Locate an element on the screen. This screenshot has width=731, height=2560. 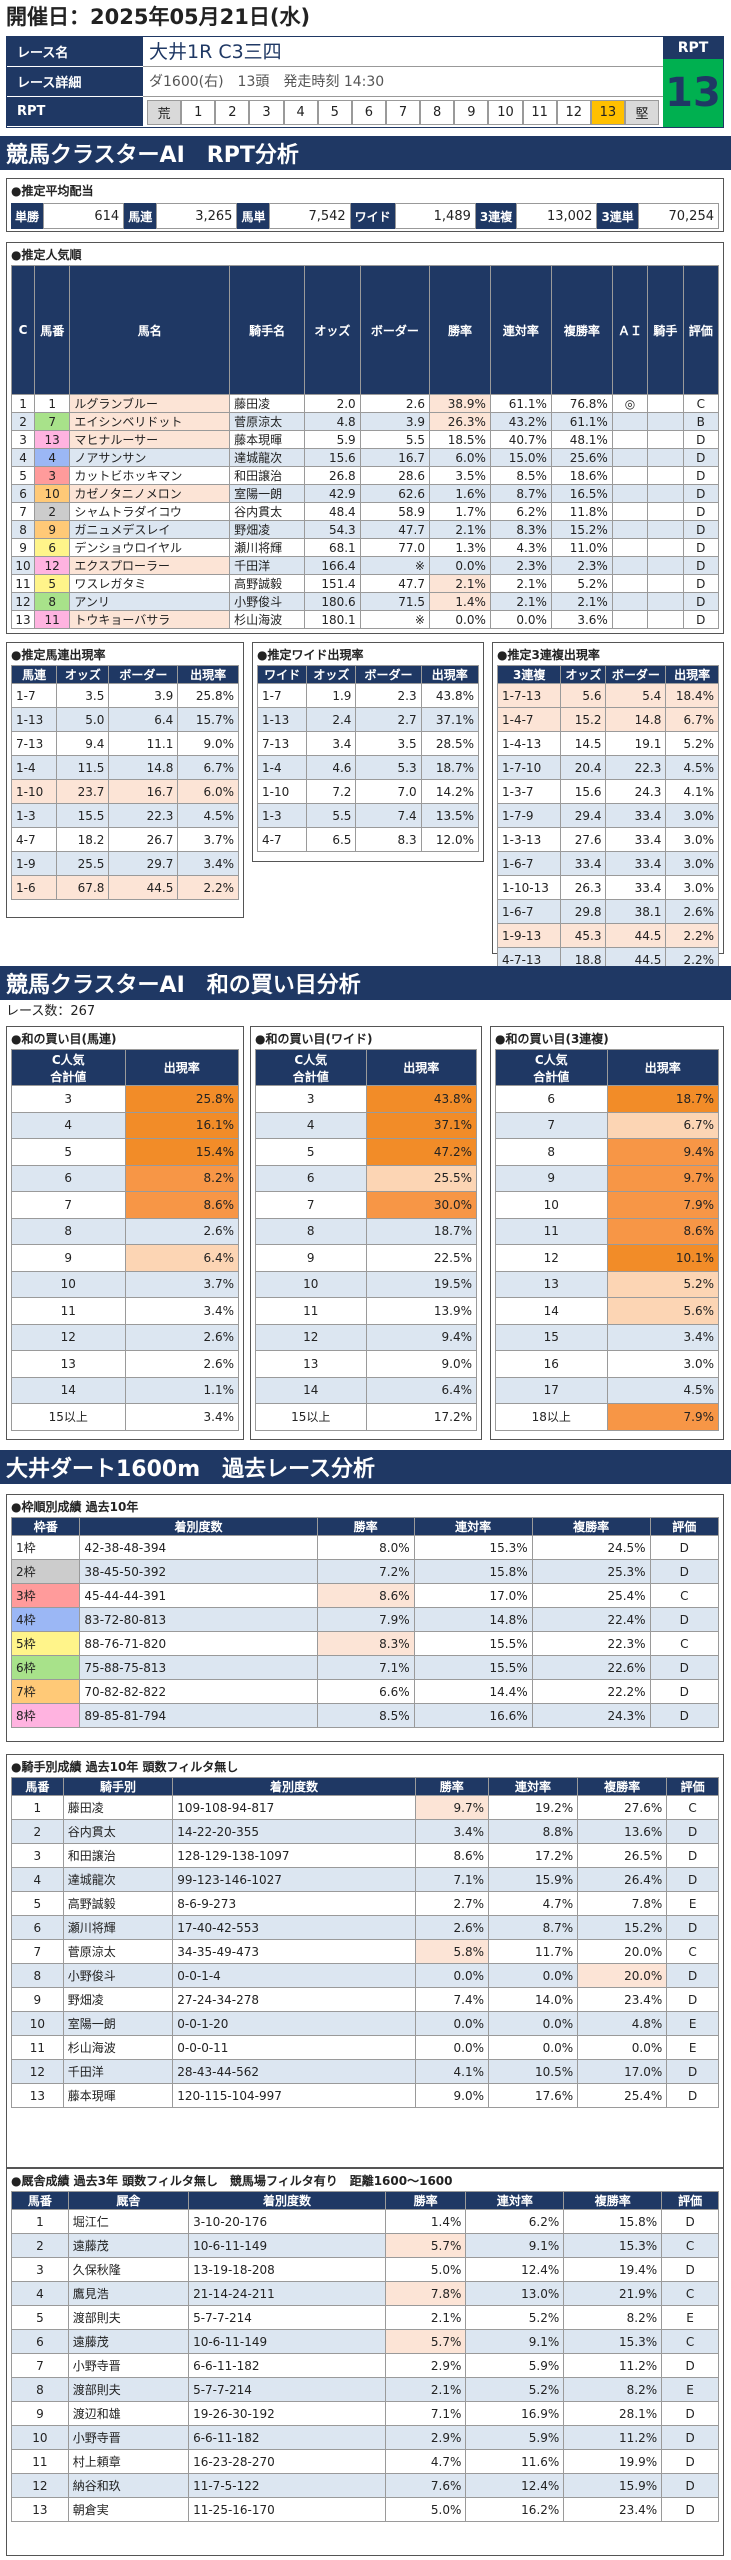
wa_umaren-sum: 4 is located at coordinates (68, 1125).